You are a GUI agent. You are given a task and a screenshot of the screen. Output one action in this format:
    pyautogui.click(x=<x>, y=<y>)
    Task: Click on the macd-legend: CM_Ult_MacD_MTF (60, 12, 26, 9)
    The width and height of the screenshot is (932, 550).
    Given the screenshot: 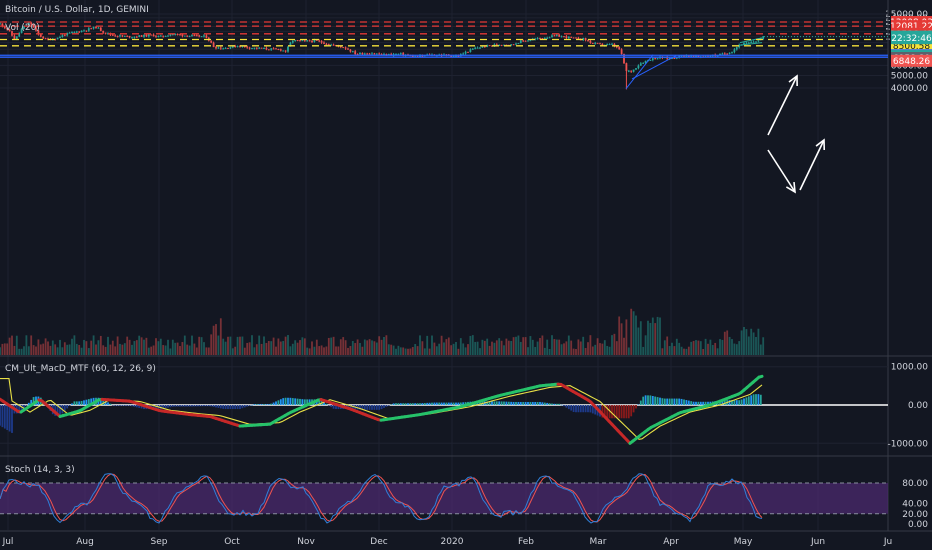 What is the action you would take?
    pyautogui.click(x=80, y=369)
    